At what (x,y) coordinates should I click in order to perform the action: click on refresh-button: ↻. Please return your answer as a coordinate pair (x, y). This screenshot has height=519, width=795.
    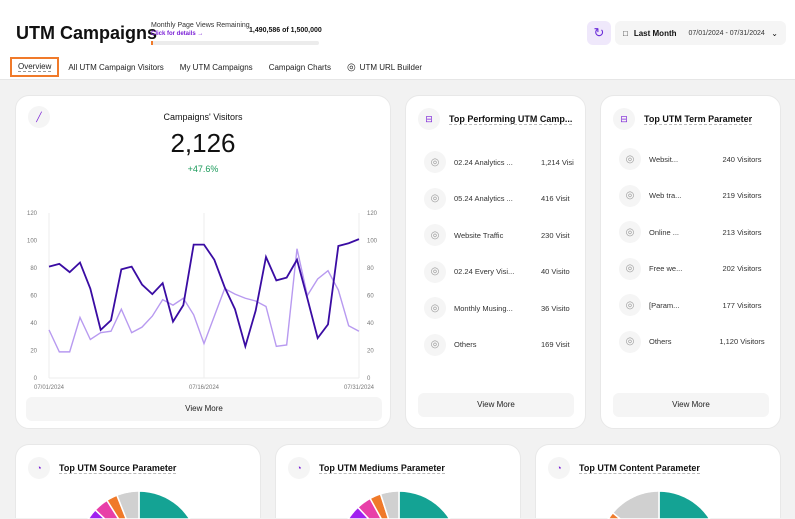
    Looking at the image, I should click on (599, 33).